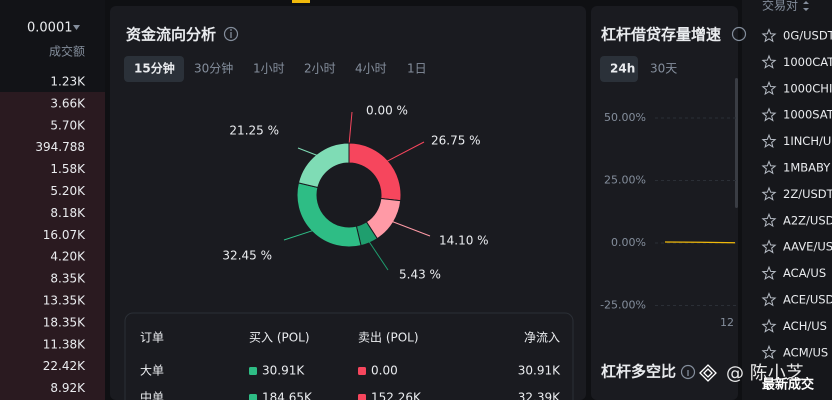 This screenshot has width=832, height=400. Describe the element at coordinates (68, 169) in the screenshot. I see `trade-amount: 1.58K` at that location.